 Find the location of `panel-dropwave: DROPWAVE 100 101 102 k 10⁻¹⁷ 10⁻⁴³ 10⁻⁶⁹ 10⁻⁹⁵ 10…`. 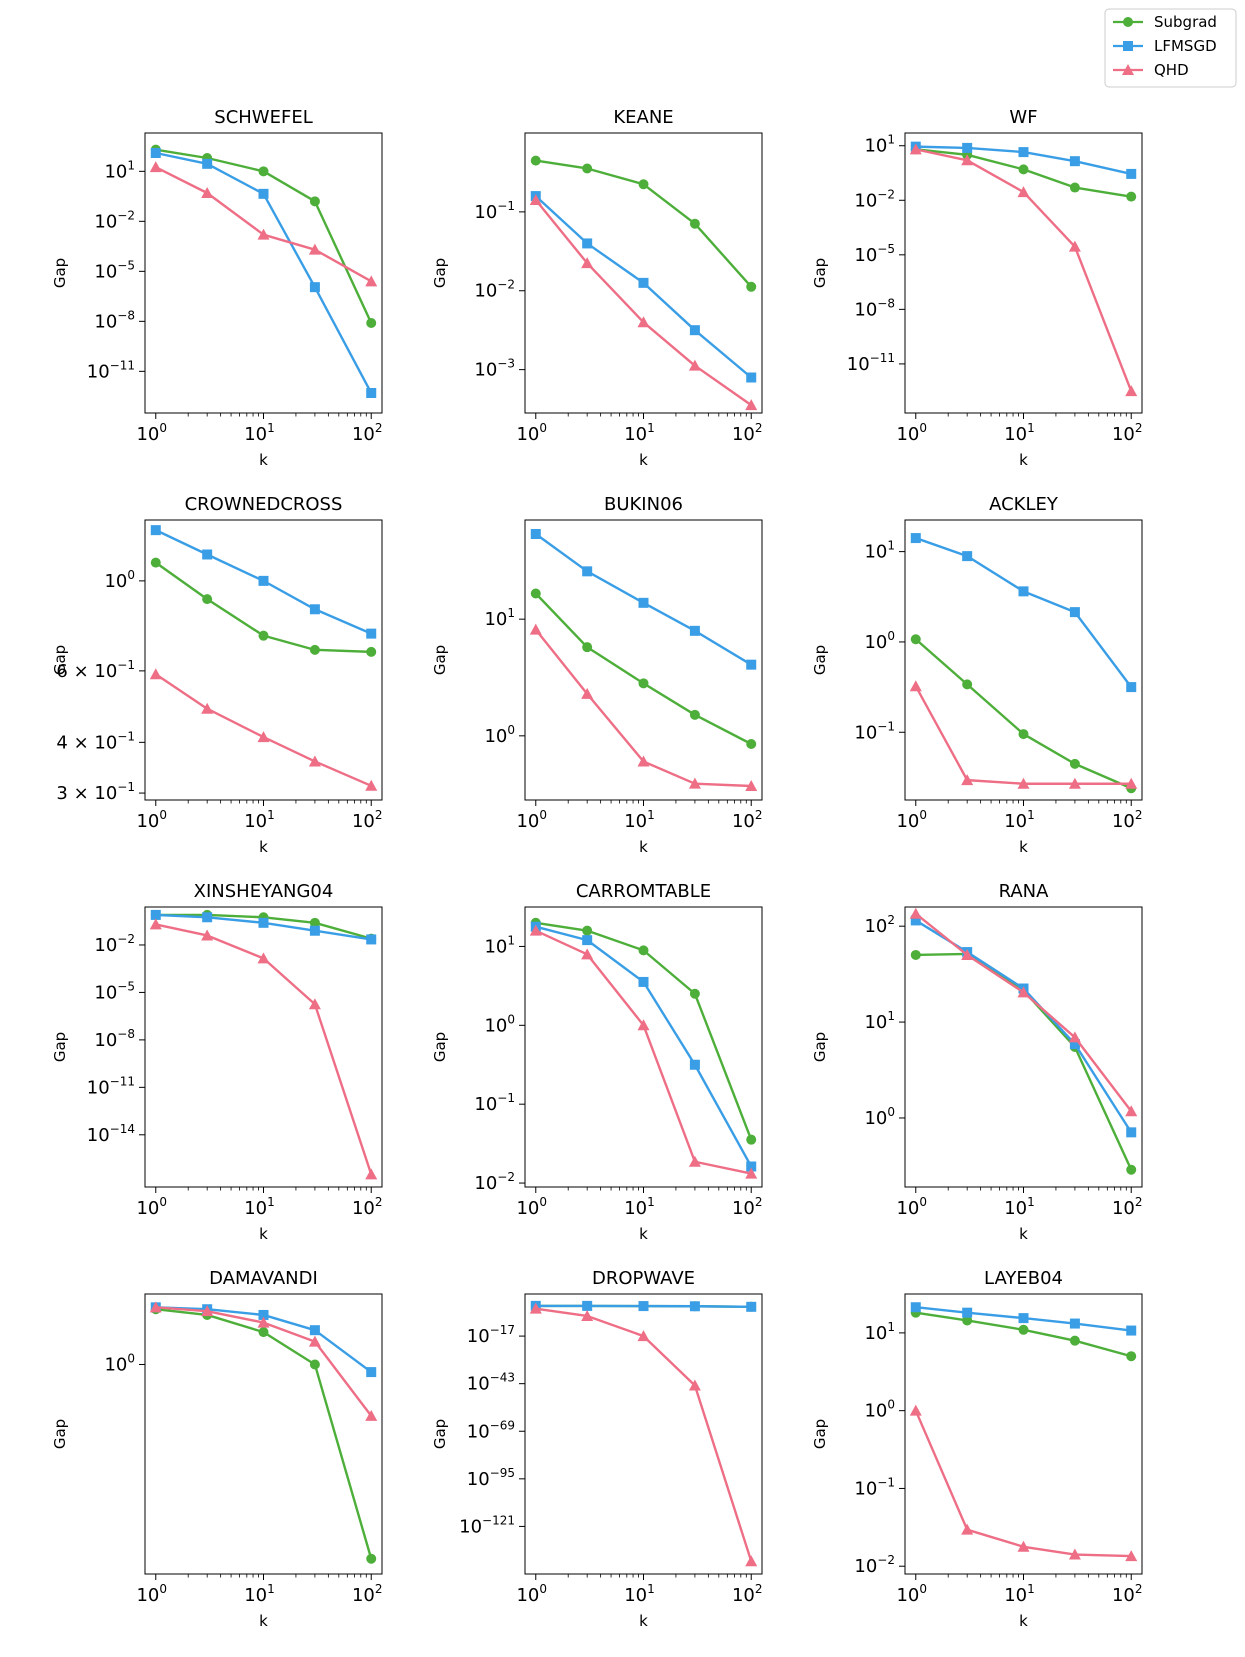

panel-dropwave: DROPWAVE 100 101 102 k 10⁻¹⁷ 10⁻⁴³ 10⁻⁶⁹ 10⁻⁹⁵ 10… is located at coordinates (597, 1449).